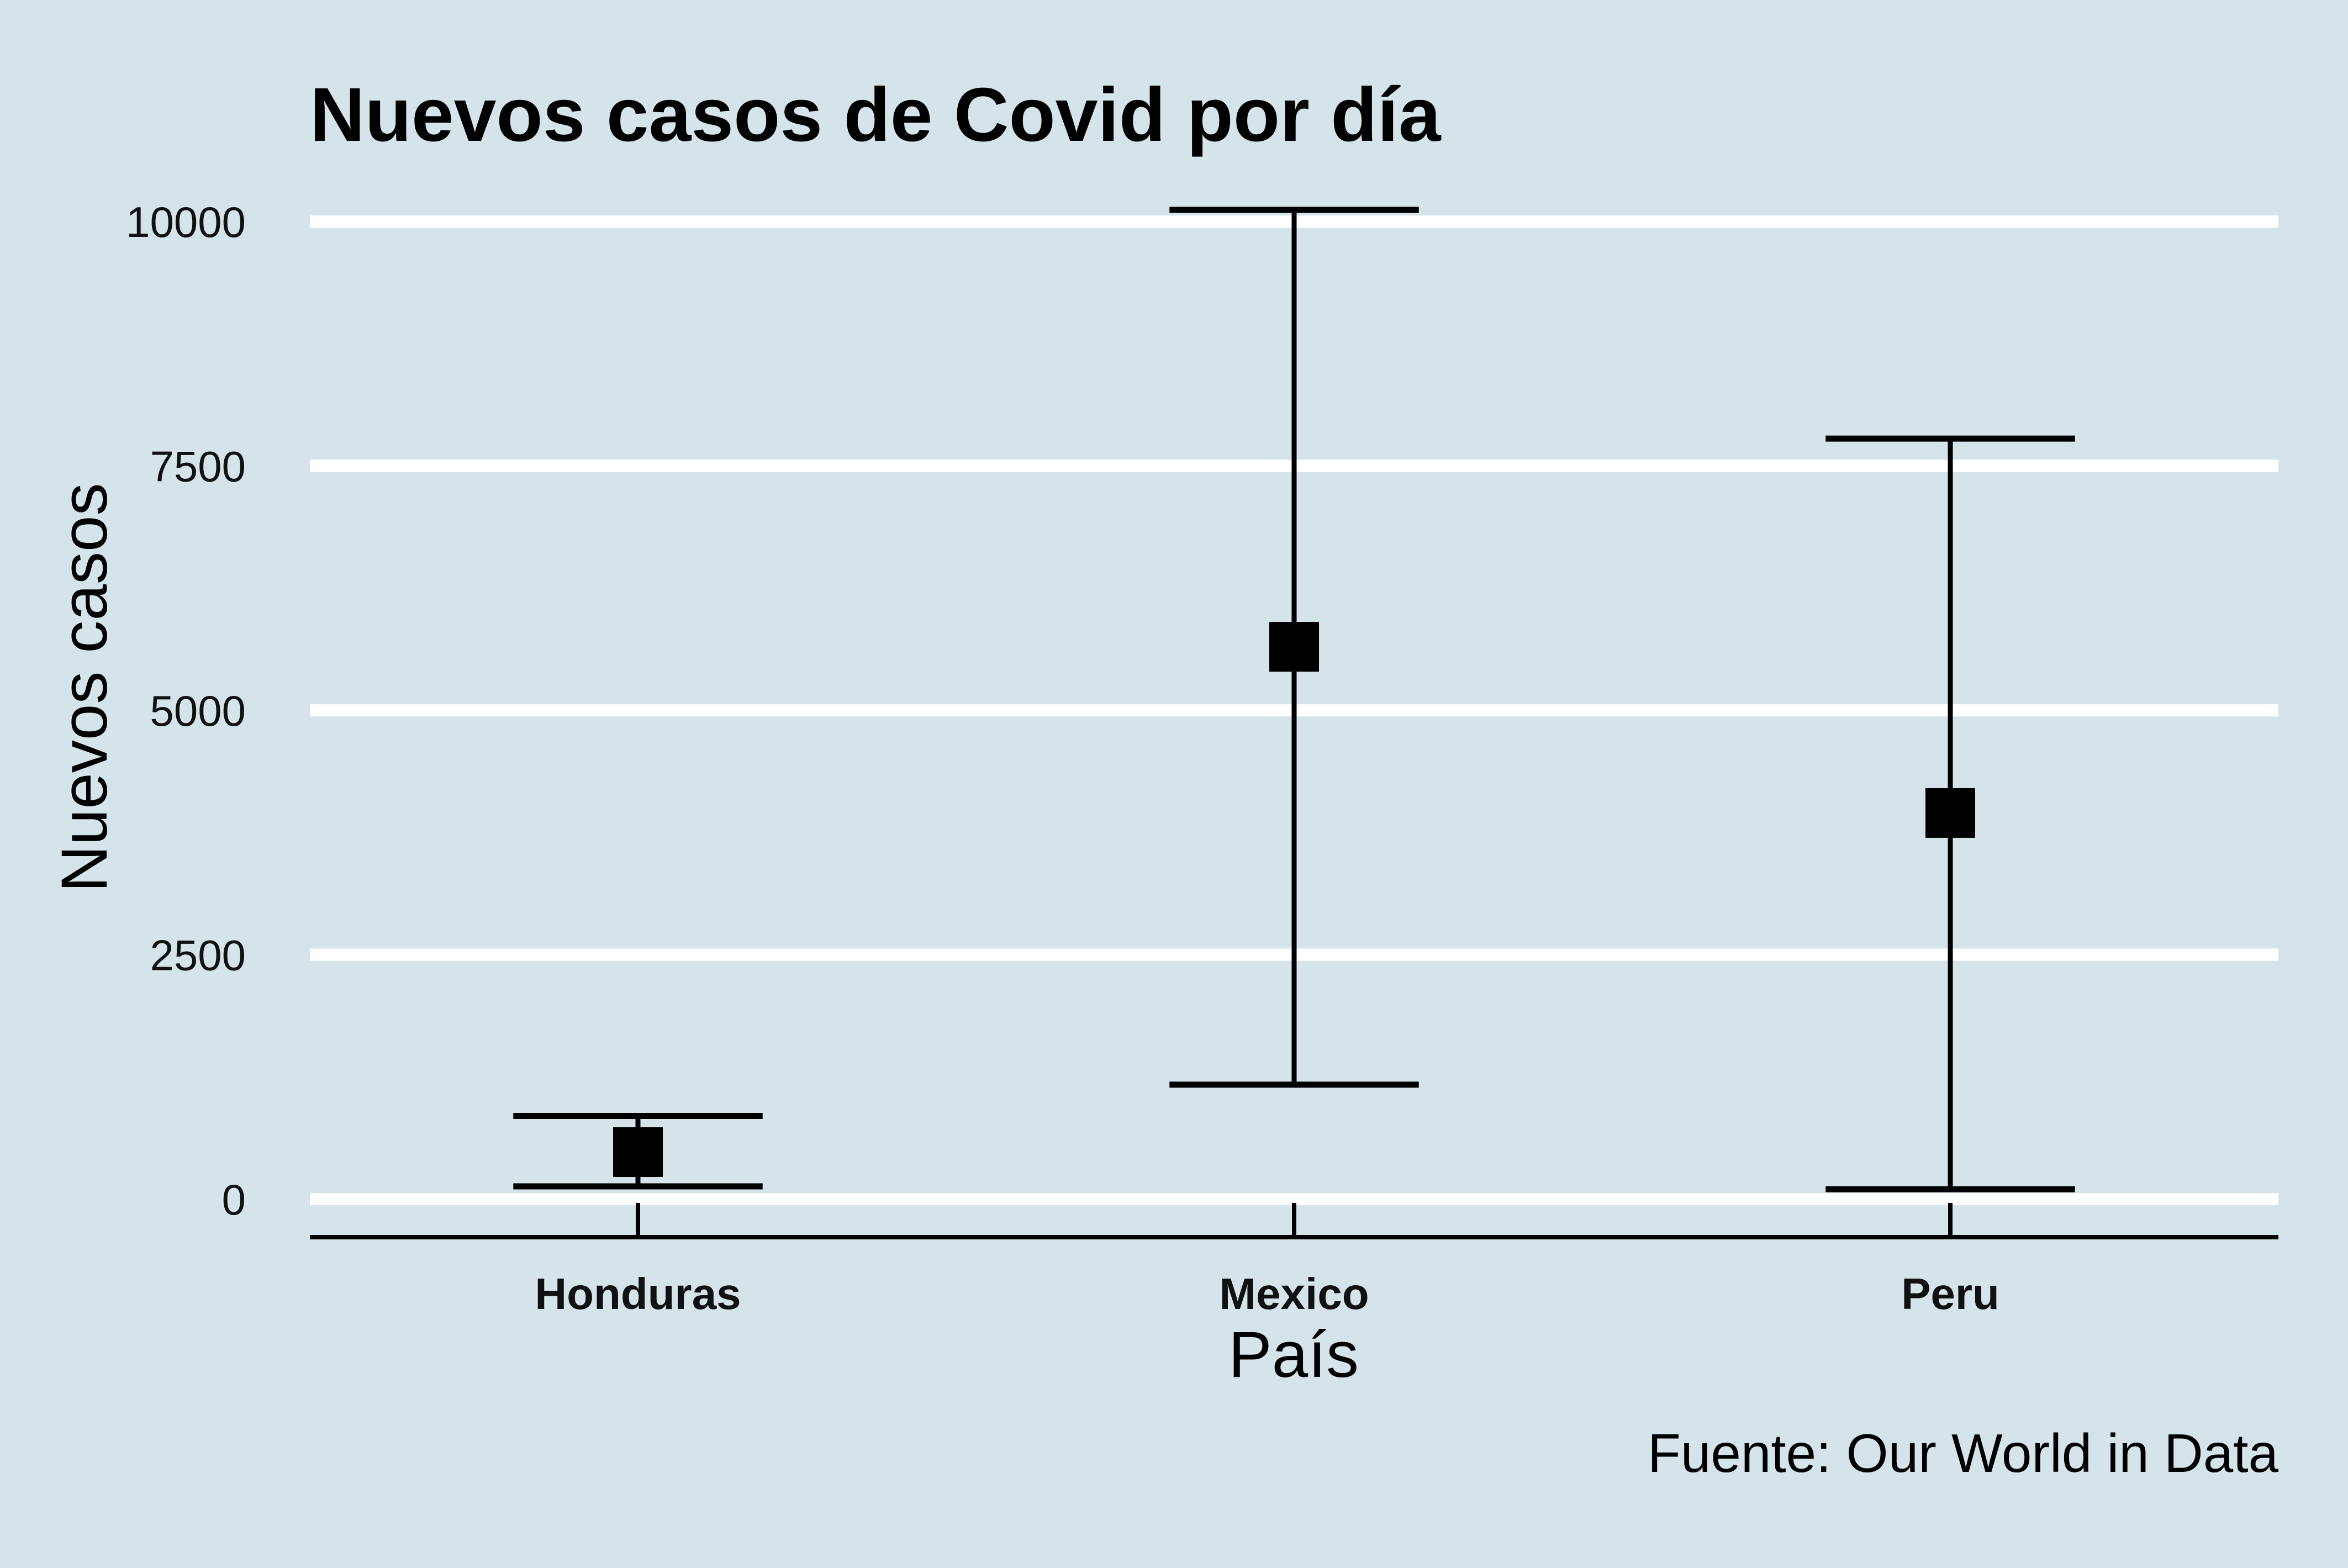 This screenshot has width=2348, height=1568. I want to click on y-axis-title: Nuevos casos, so click(84, 687).